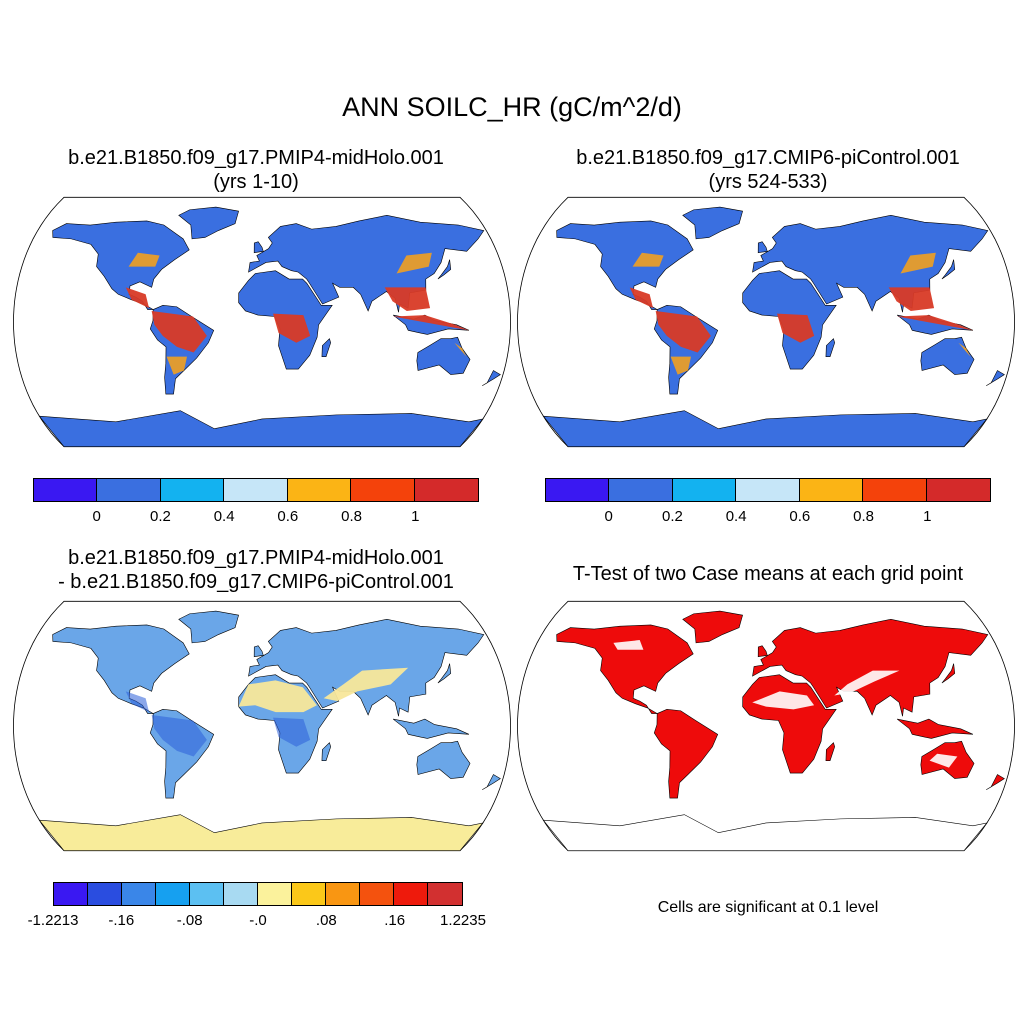 Image resolution: width=1024 pixels, height=1024 pixels. What do you see at coordinates (463, 920) in the screenshot?
I see `colorbar-tick-label: 1.2235` at bounding box center [463, 920].